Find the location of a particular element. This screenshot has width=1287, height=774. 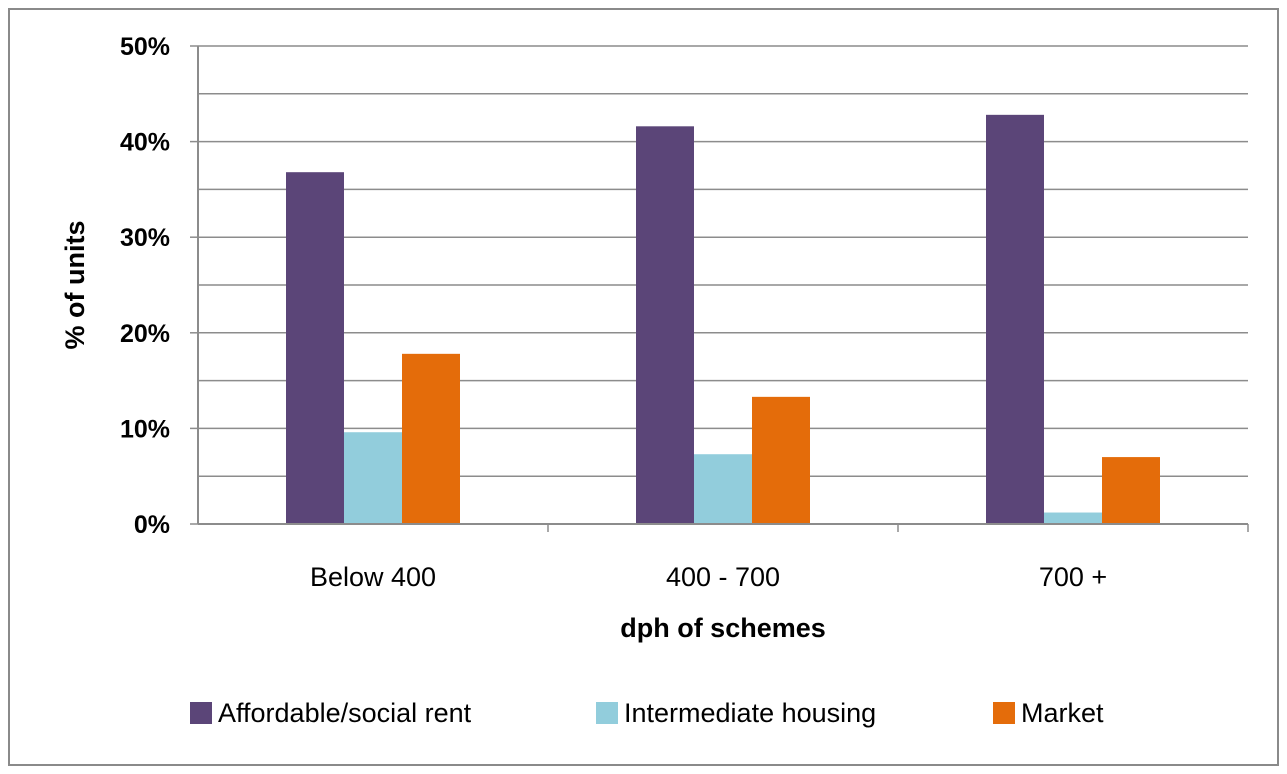

legend-label: Affordable/social rent is located at coordinates (345, 713).